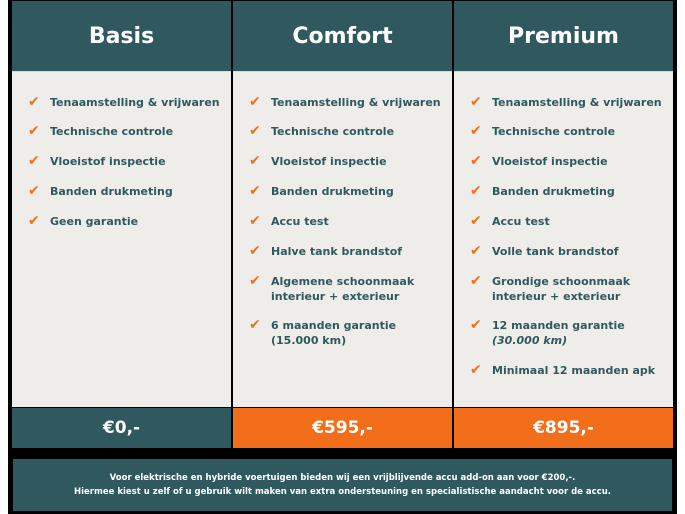 The width and height of the screenshot is (685, 514). Describe the element at coordinates (121, 428) in the screenshot. I see `plan-price: €0,-` at that location.